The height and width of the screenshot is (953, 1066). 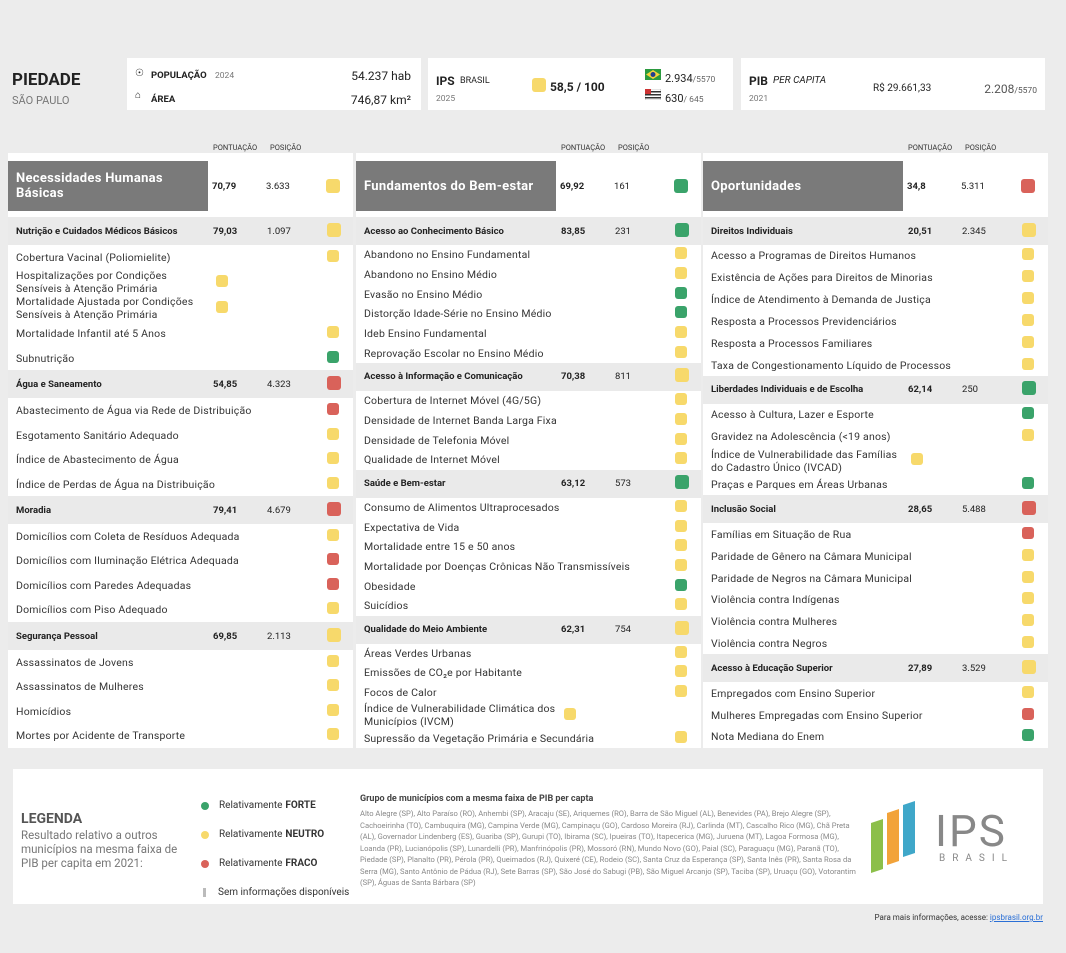 I want to click on component-score: 20,51, so click(x=920, y=231).